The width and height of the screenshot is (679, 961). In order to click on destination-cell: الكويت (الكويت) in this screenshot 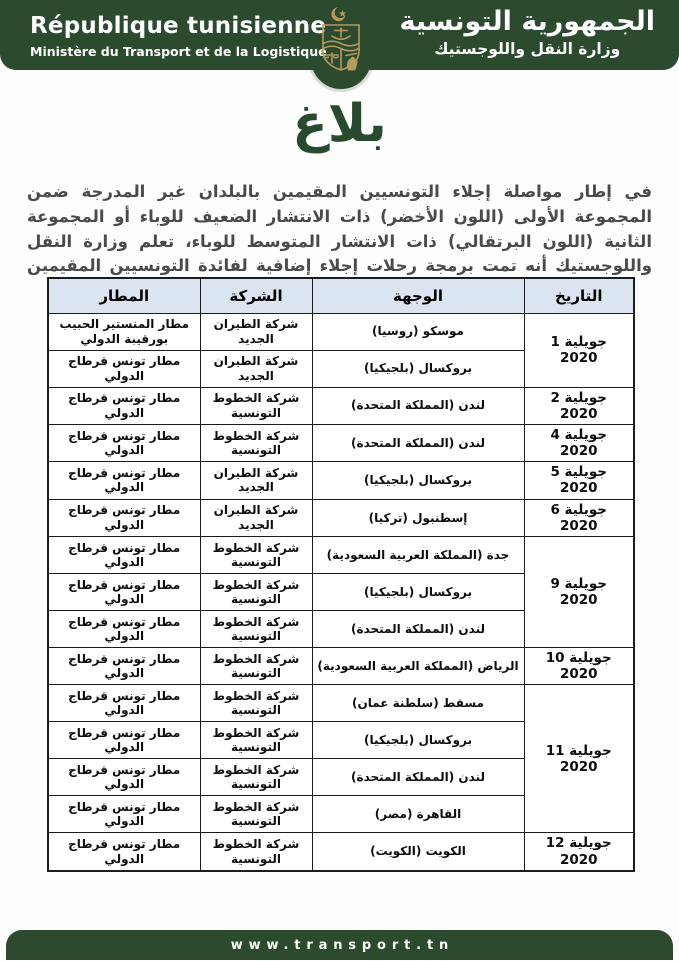, I will do `click(418, 852)`.